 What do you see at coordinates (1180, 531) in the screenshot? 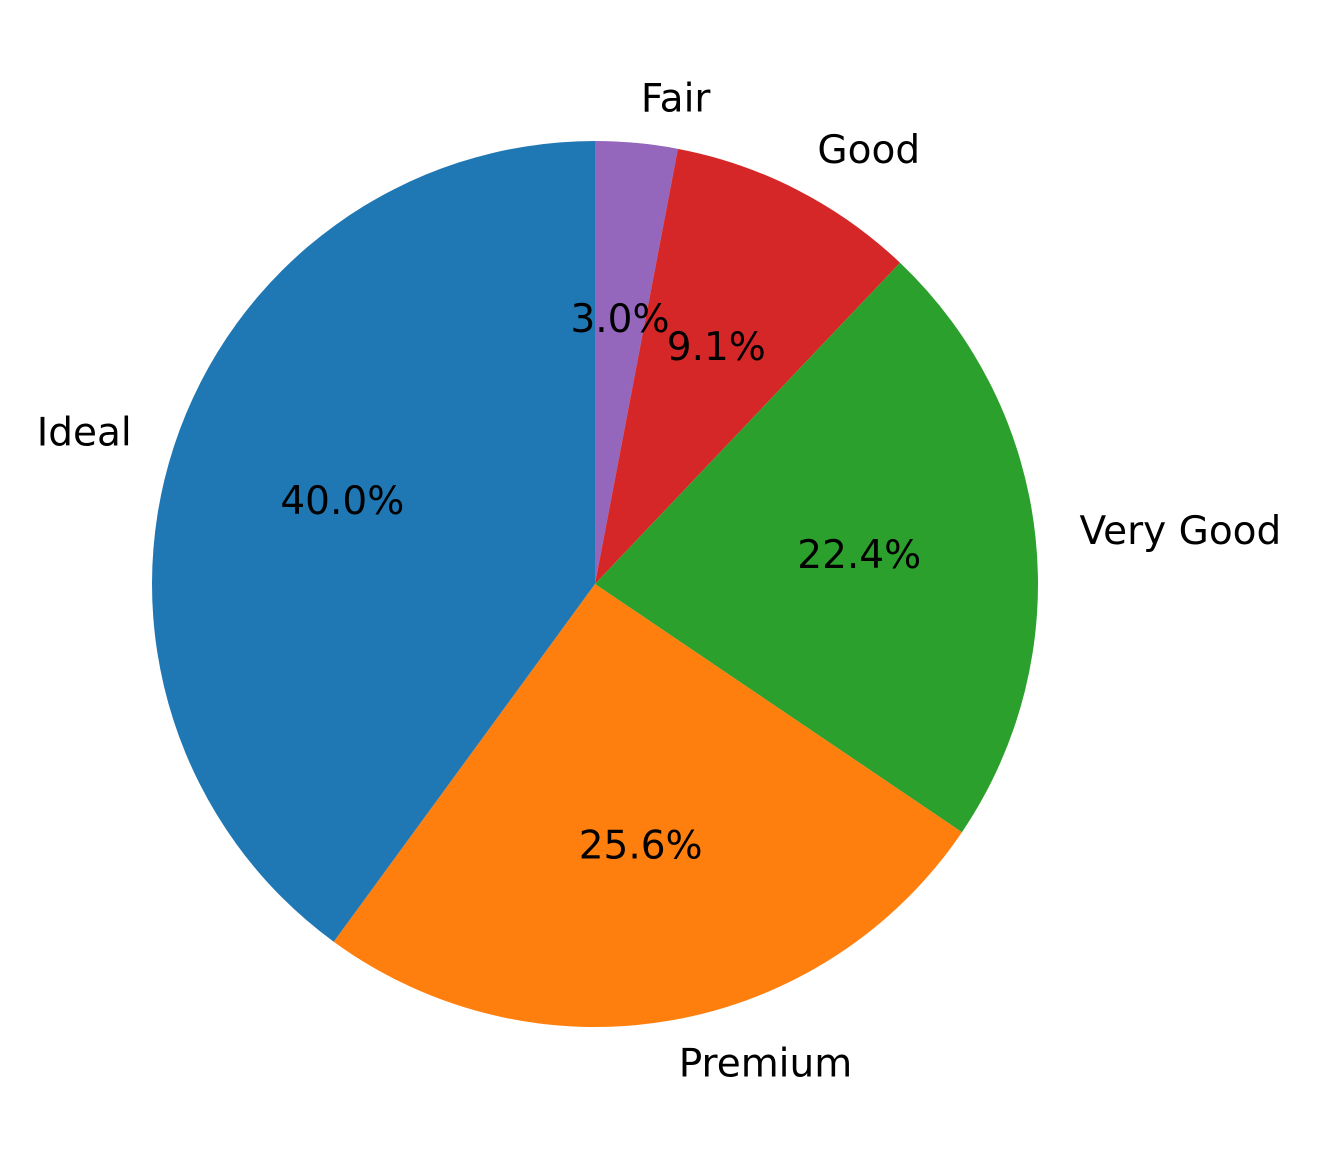
I see `slice-label-very-good: Very Good` at bounding box center [1180, 531].